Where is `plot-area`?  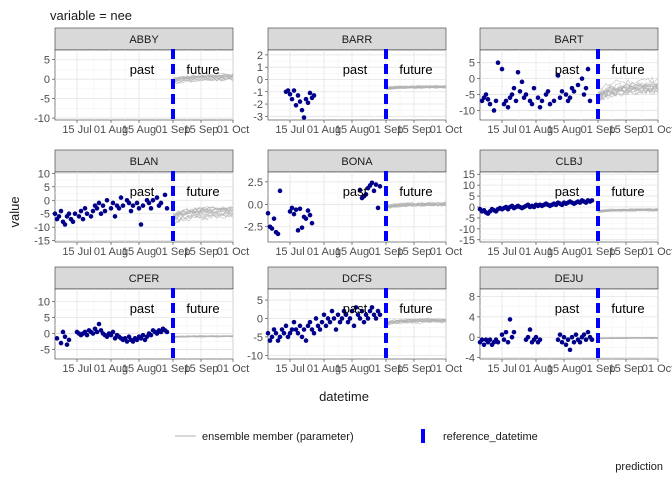 plot-area is located at coordinates (357, 207).